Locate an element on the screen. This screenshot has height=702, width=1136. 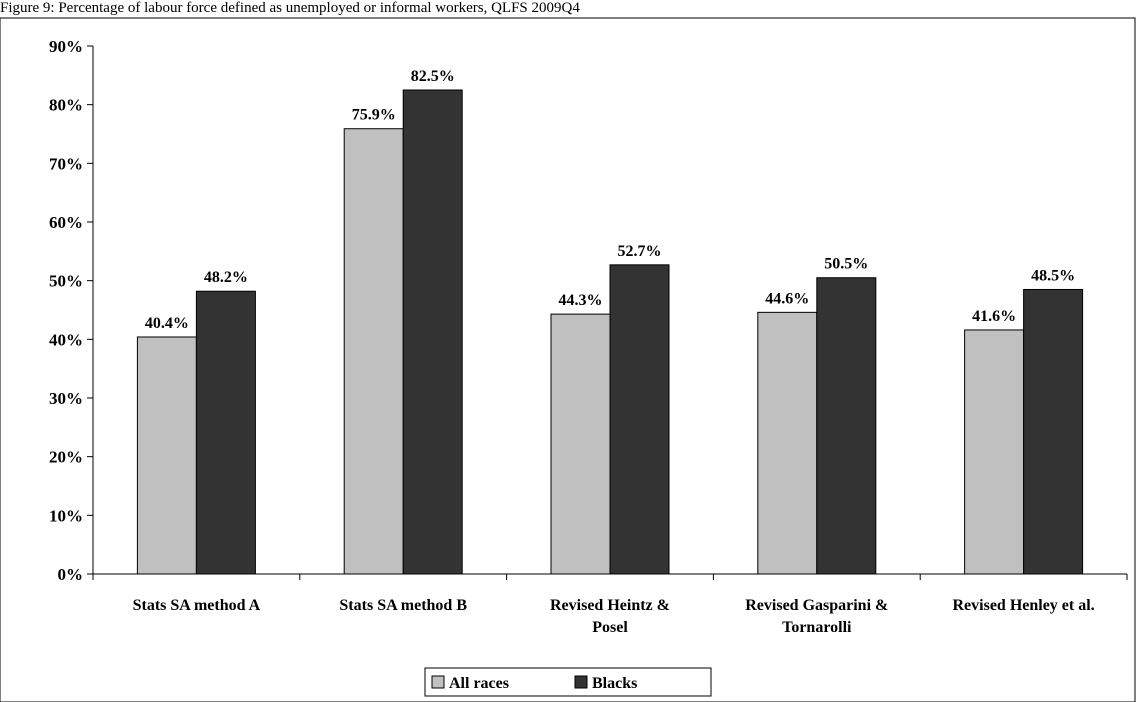
y-tick-label: 20% is located at coordinates (66, 457).